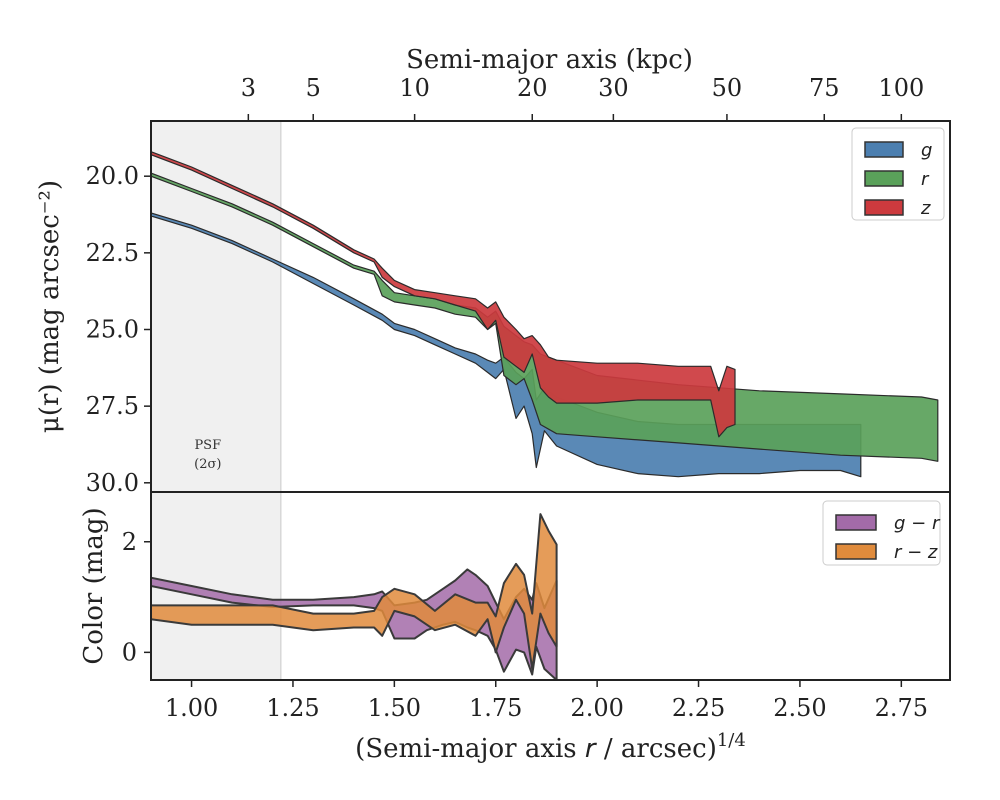 Image resolution: width=1000 pixels, height=800 pixels. Describe the element at coordinates (532, 88) in the screenshot. I see `kpc-tick-label: 20` at that location.